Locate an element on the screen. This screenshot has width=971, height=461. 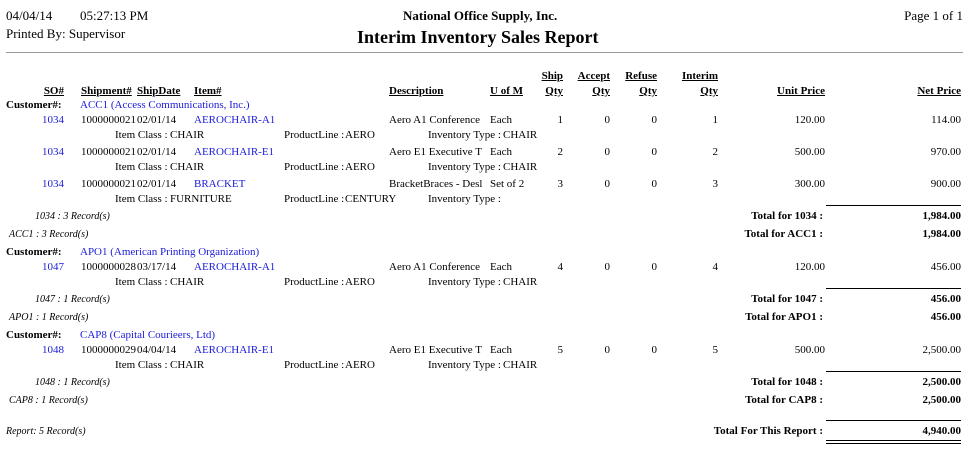
net-price: 456.00 is located at coordinates (945, 267).